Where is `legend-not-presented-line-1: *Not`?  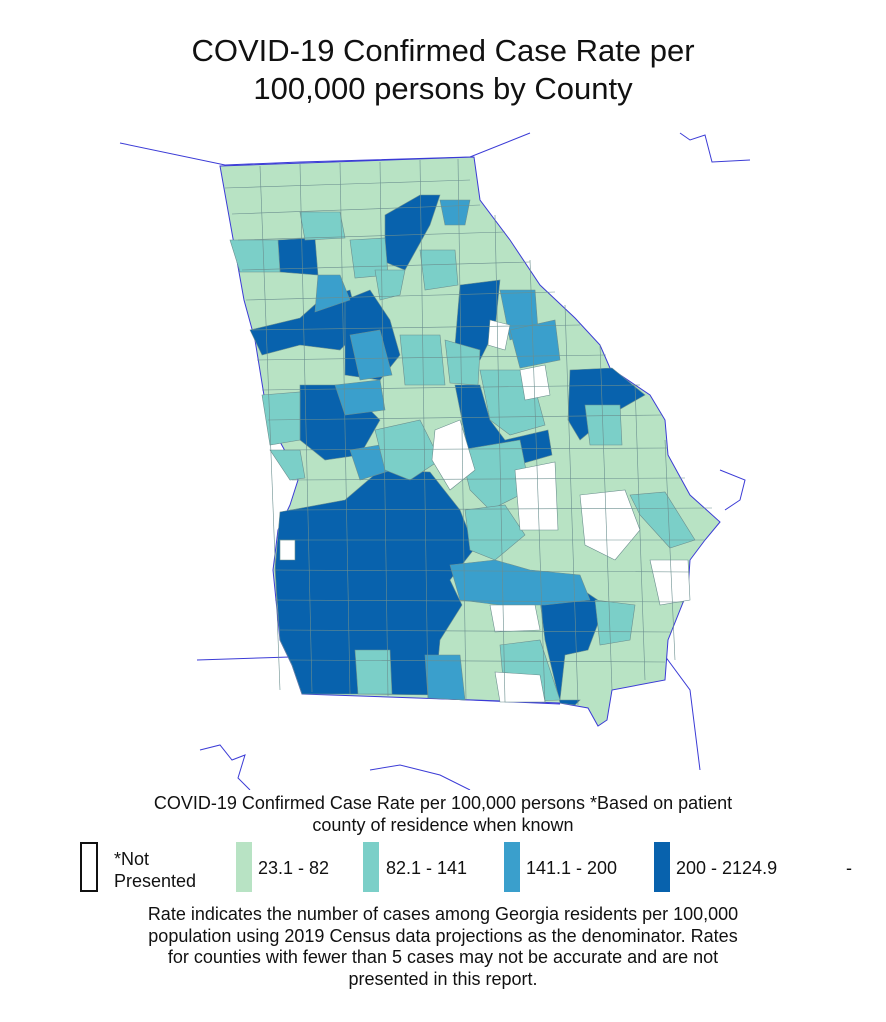 legend-not-presented-line-1: *Not is located at coordinates (132, 859).